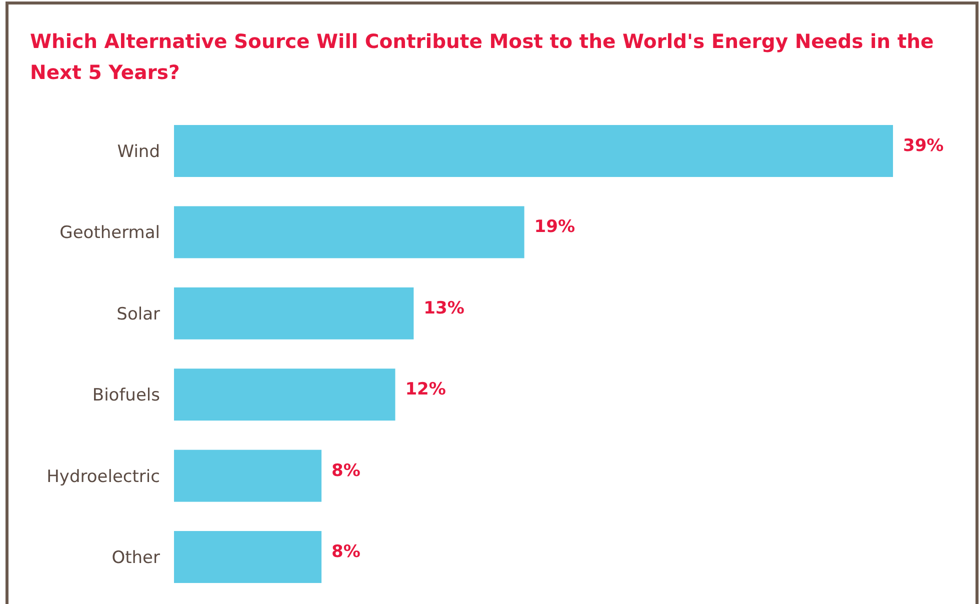 The height and width of the screenshot is (604, 979). Describe the element at coordinates (482, 57) in the screenshot. I see `chart-title: Which Alternative Source Will Contribute Most to the World's Energy Needs in the Next 5 Years?` at that location.